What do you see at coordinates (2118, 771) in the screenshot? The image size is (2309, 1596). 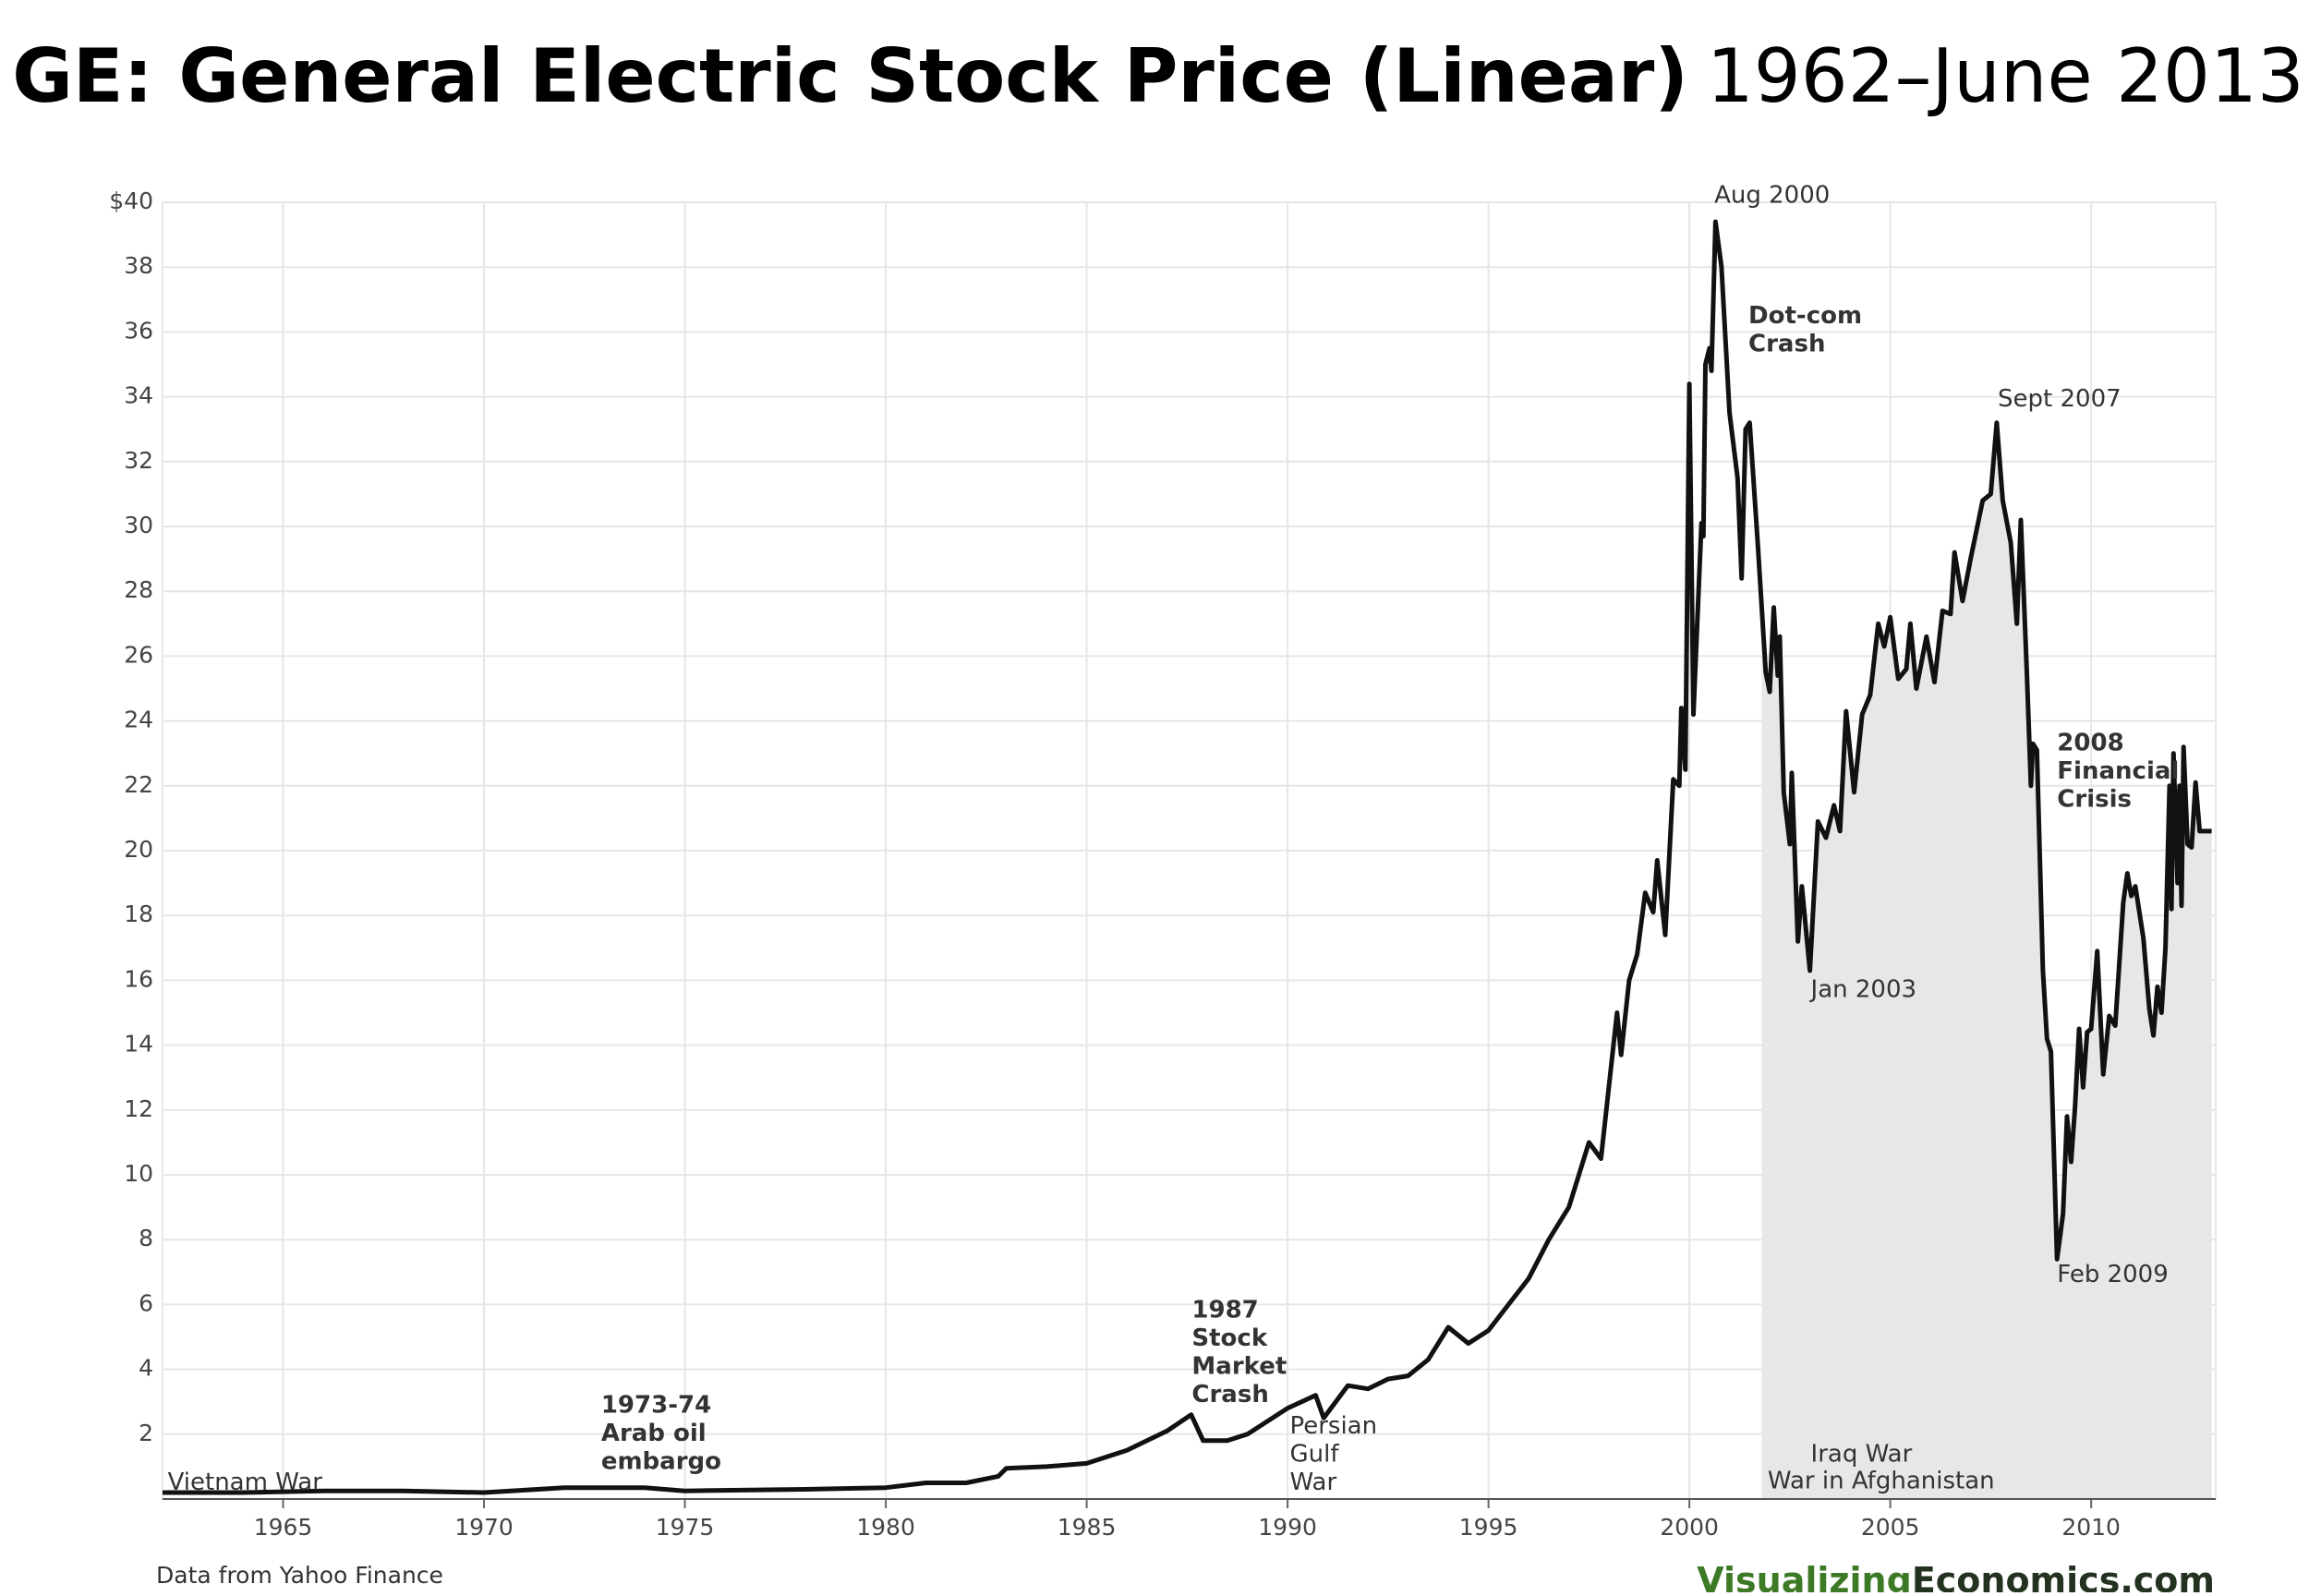 I see `annotation: Financial` at bounding box center [2118, 771].